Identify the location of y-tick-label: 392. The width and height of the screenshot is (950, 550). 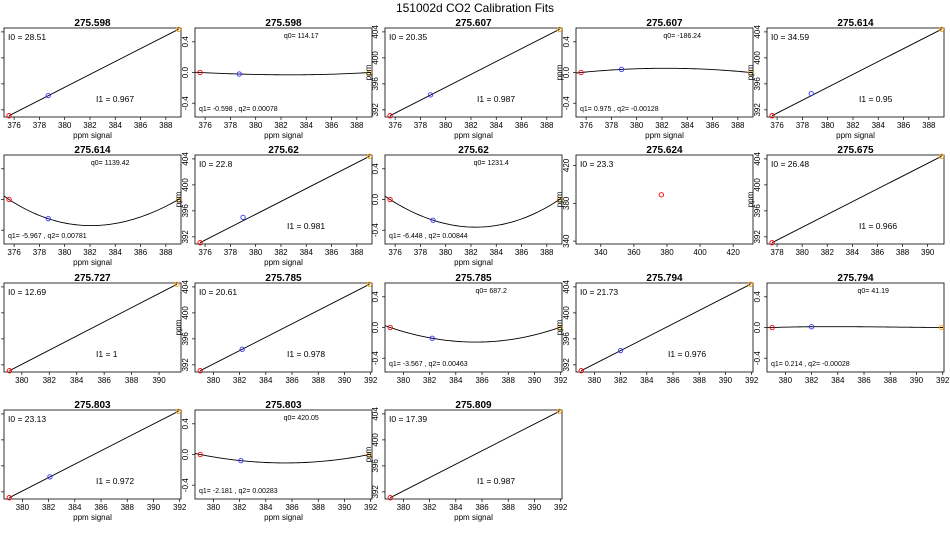
(757, 110).